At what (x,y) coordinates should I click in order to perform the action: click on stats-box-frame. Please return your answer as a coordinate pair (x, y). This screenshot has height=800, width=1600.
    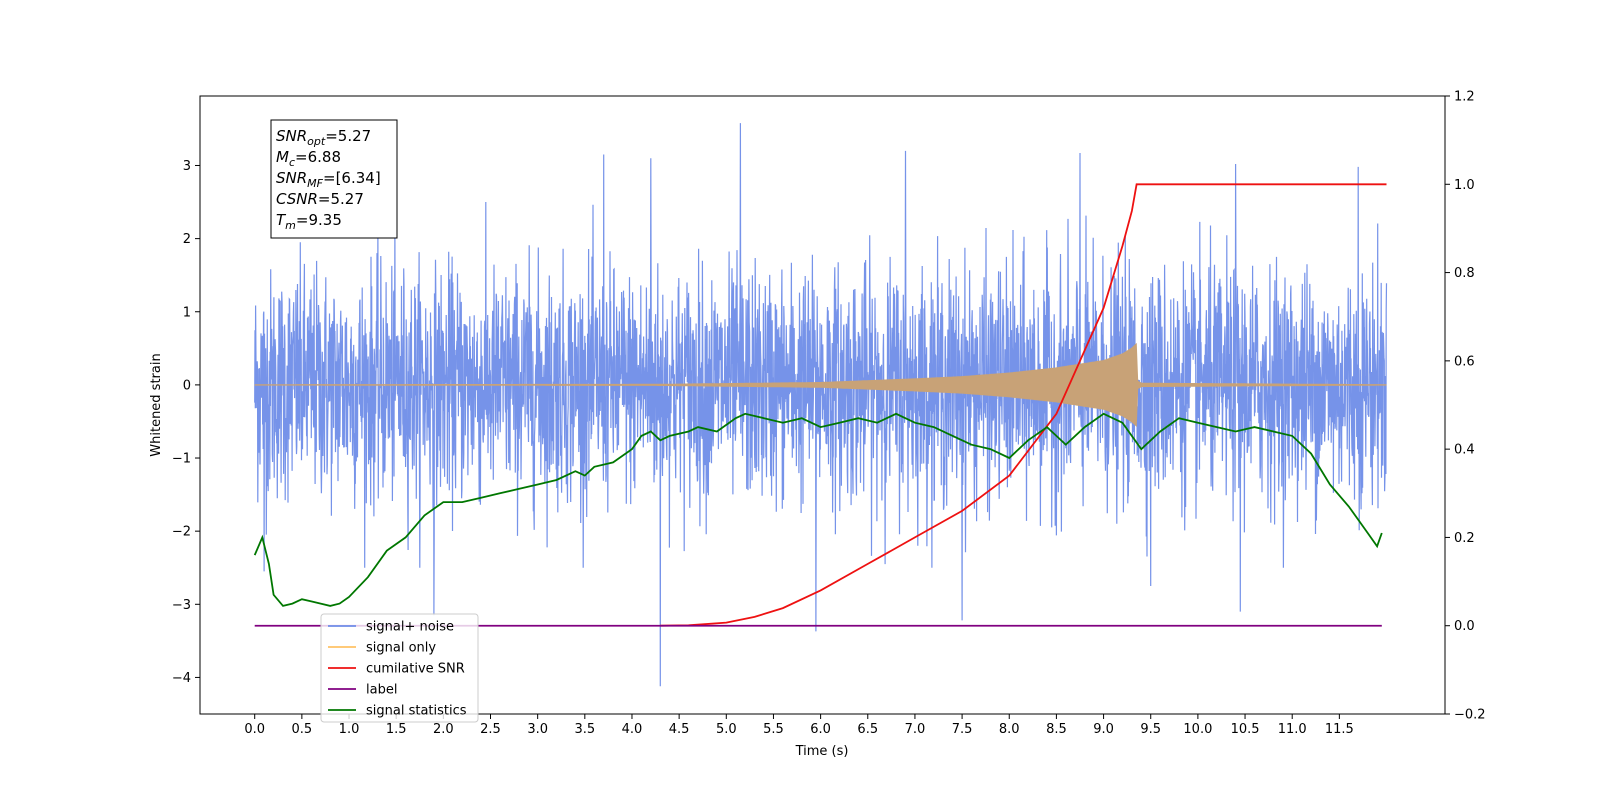
    Looking at the image, I should click on (334, 179).